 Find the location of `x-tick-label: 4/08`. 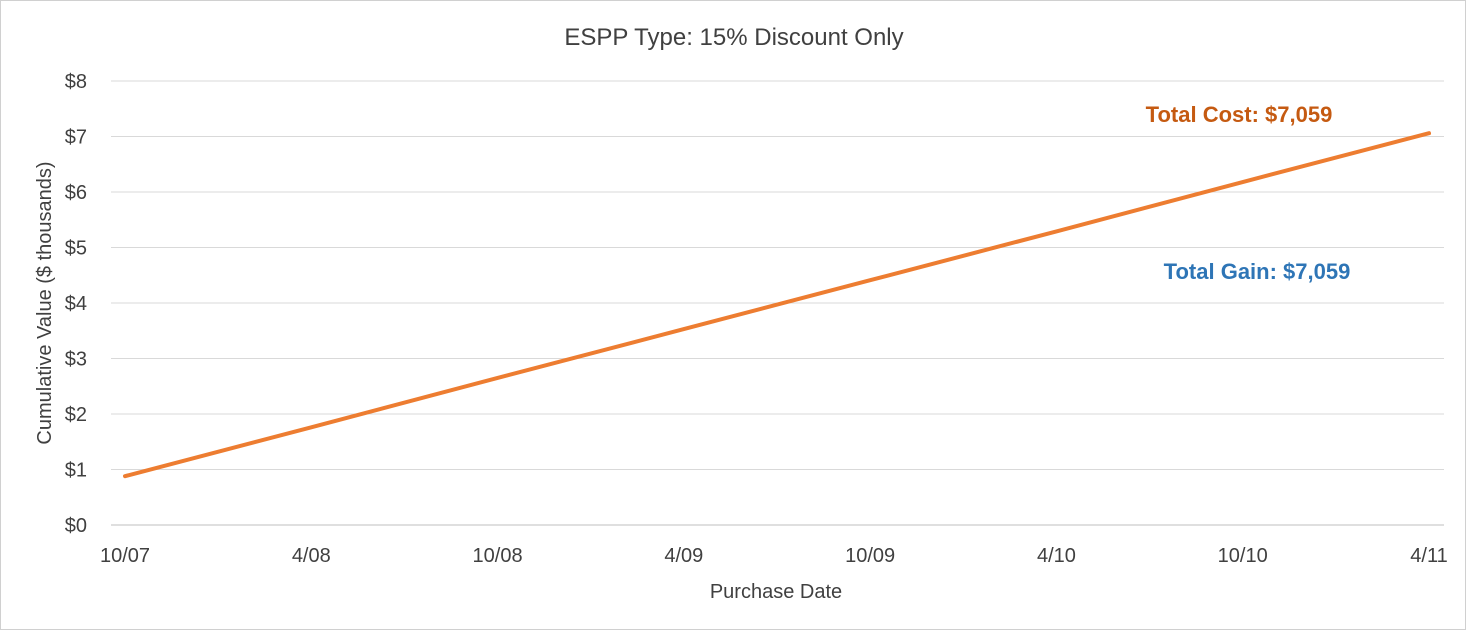

x-tick-label: 4/08 is located at coordinates (311, 556).